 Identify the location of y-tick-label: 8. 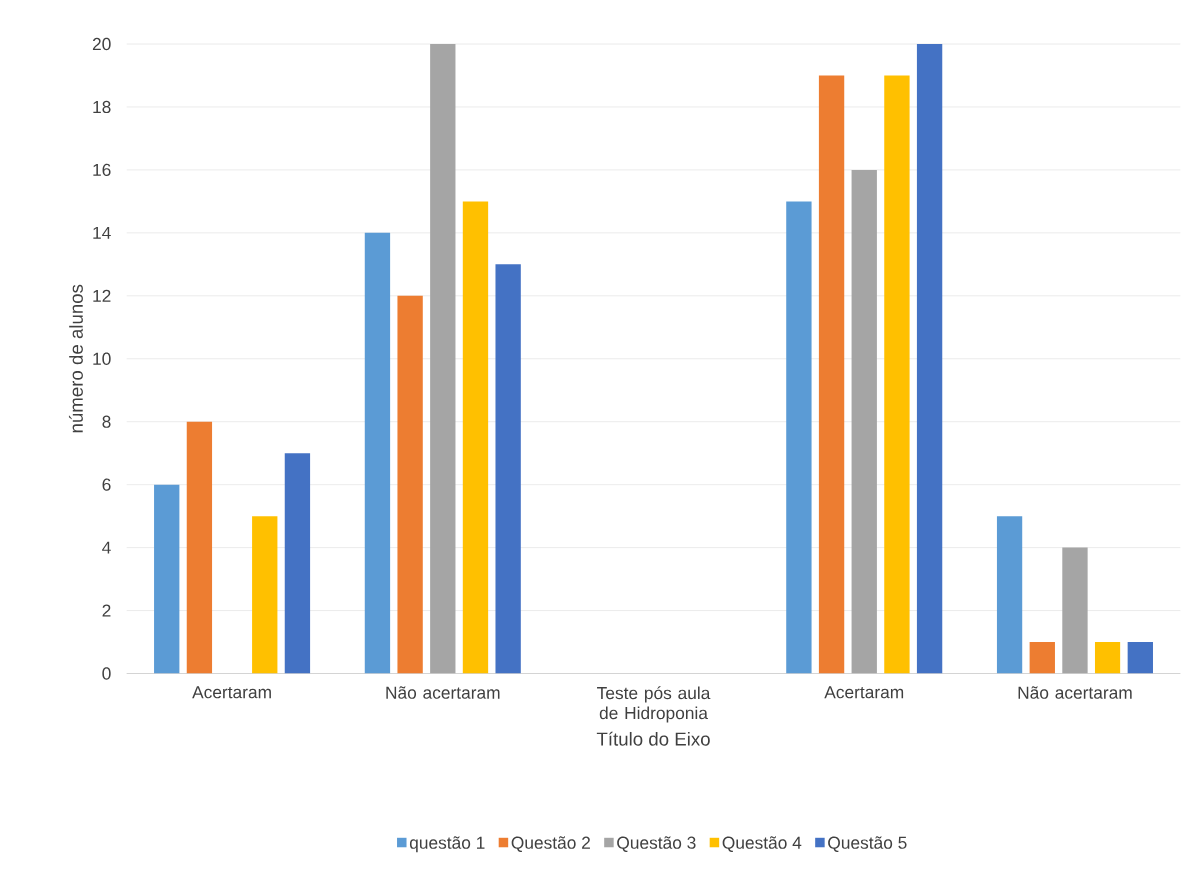
(106, 422).